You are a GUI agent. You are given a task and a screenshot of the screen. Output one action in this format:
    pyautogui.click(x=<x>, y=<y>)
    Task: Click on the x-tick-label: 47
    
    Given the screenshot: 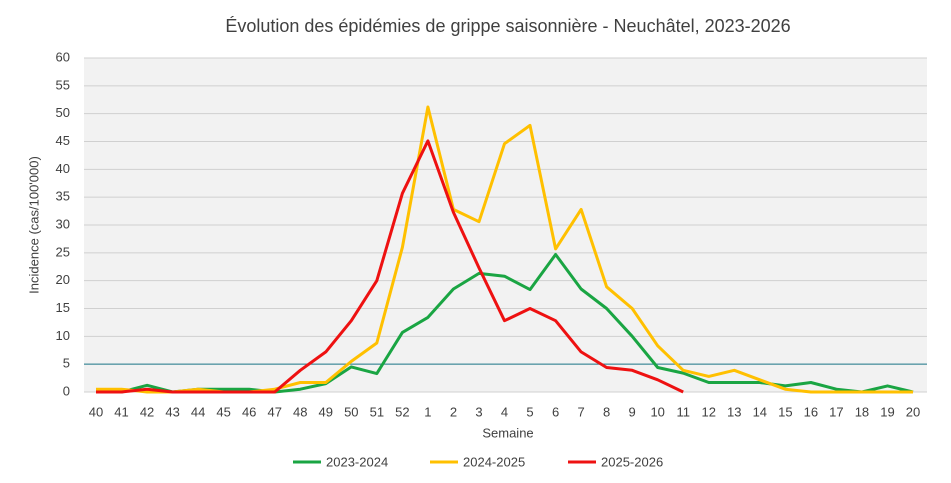 What is the action you would take?
    pyautogui.click(x=274, y=411)
    